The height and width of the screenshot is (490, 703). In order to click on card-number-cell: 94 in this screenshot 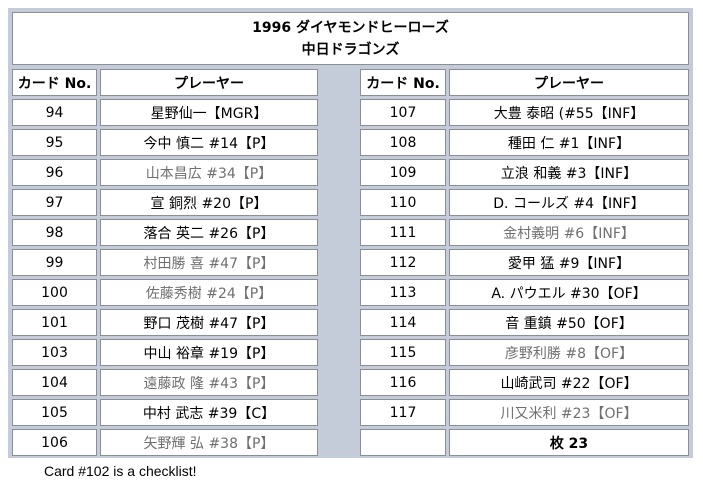, I will do `click(54, 112)`.